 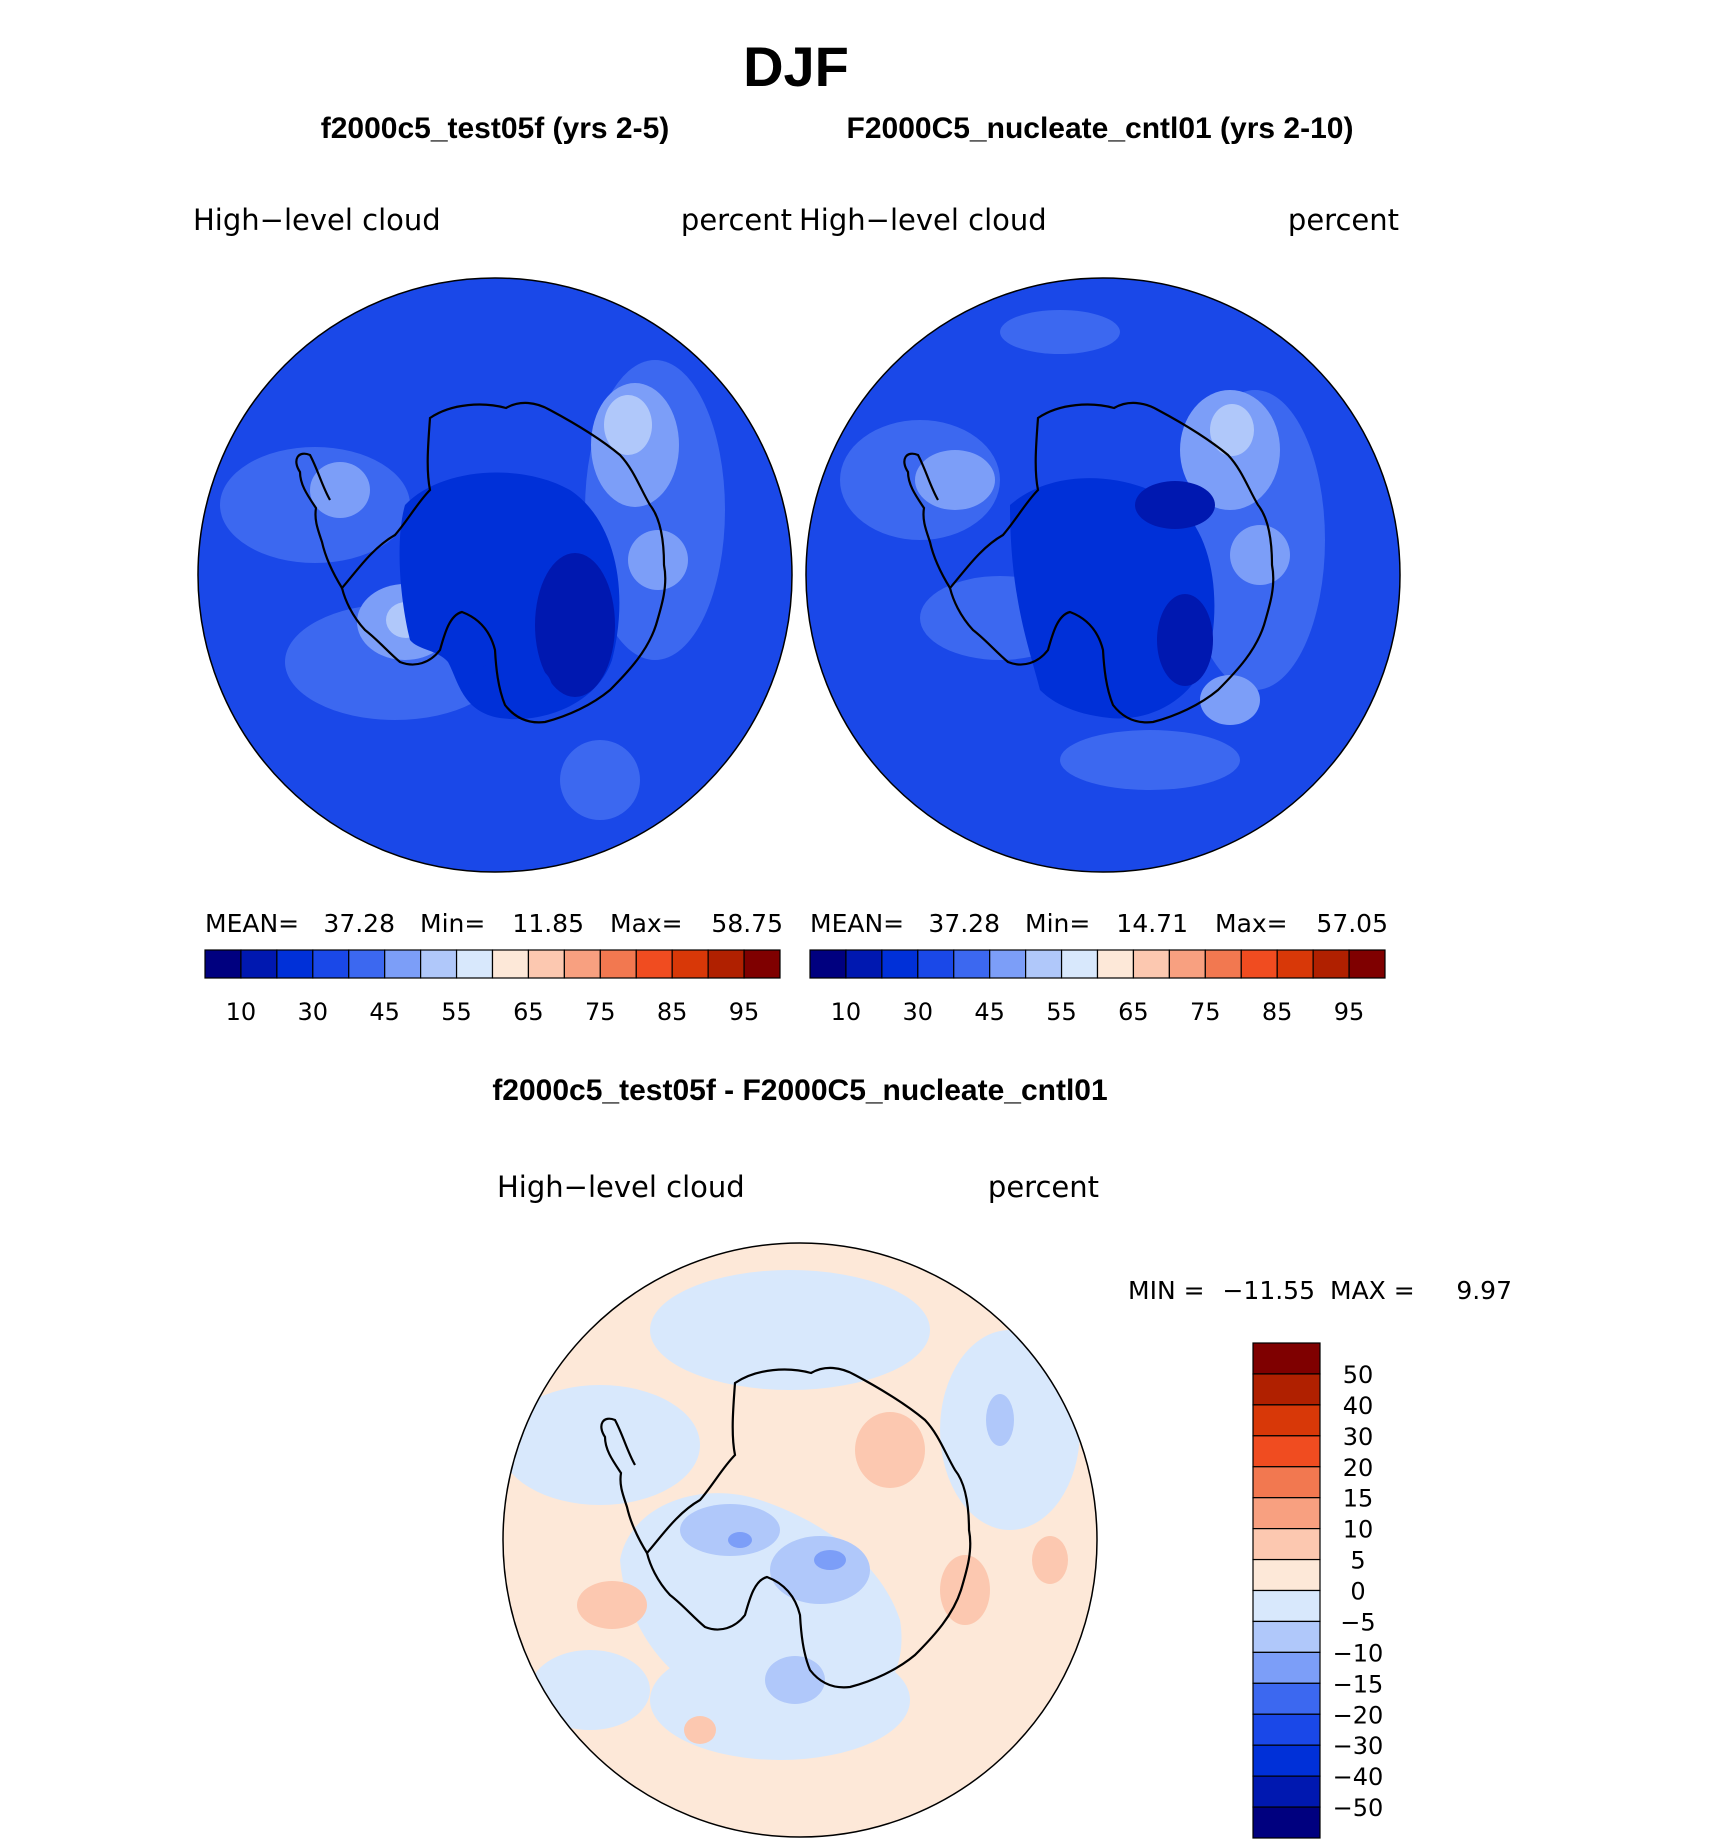 I want to click on panel-2-heading: F2000C5_nucleate_cntl01 (yrs 2-10), so click(x=1100, y=128).